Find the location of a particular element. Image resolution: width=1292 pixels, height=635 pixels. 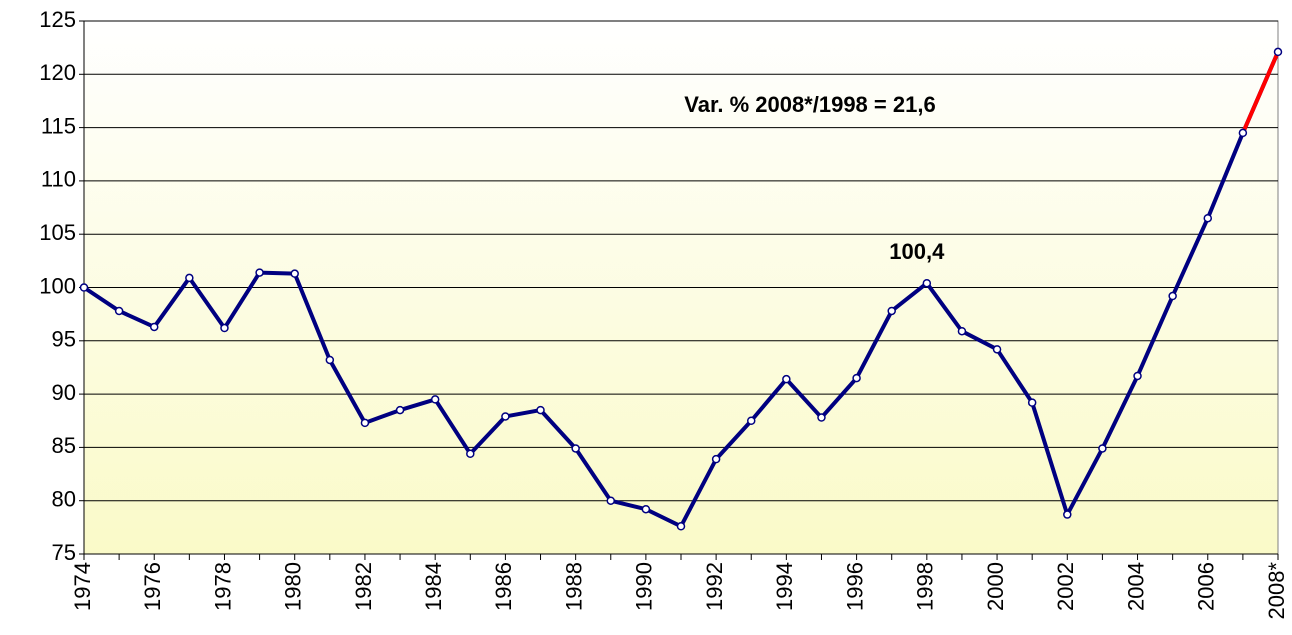

y-tick-label: 105 is located at coordinates (57, 232).